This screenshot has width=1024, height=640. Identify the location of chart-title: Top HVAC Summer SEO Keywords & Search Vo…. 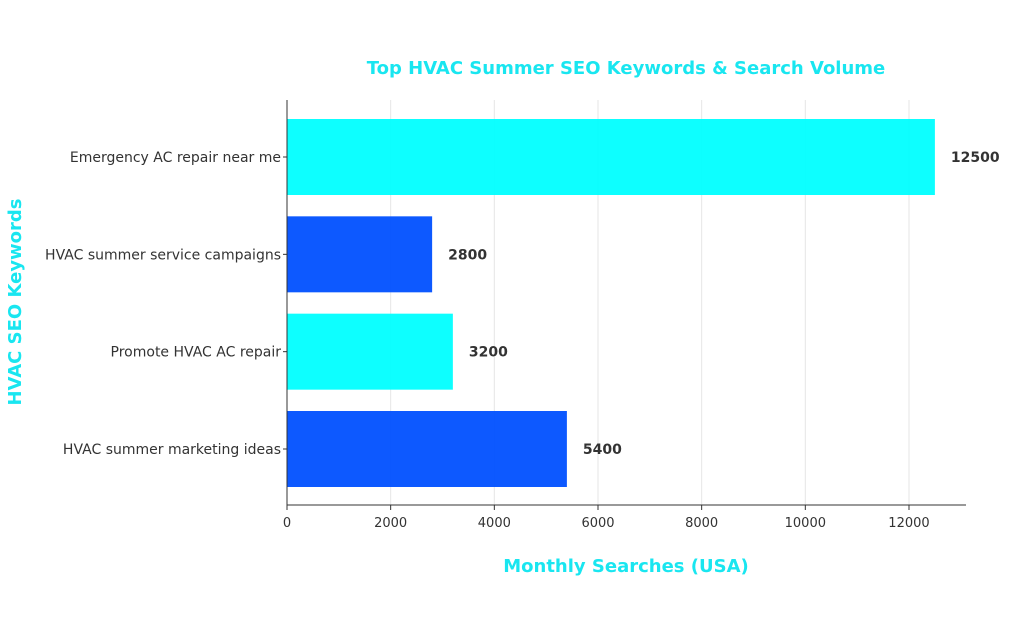
(626, 68).